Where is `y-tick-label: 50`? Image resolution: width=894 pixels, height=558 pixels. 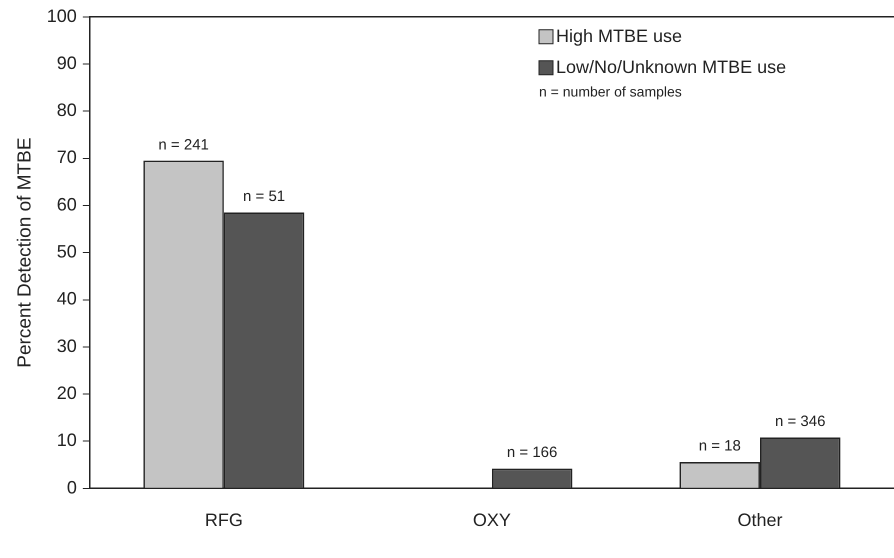 y-tick-label: 50 is located at coordinates (66, 252).